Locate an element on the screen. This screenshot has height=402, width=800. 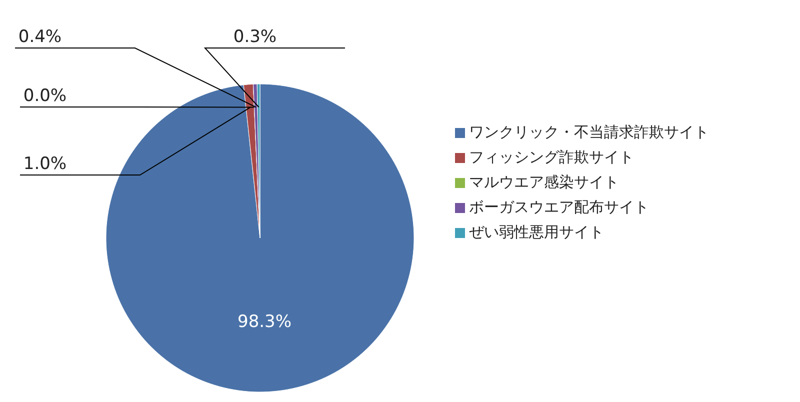
legend-label: ワンクリック・不当請求詐欺サイト is located at coordinates (589, 132).